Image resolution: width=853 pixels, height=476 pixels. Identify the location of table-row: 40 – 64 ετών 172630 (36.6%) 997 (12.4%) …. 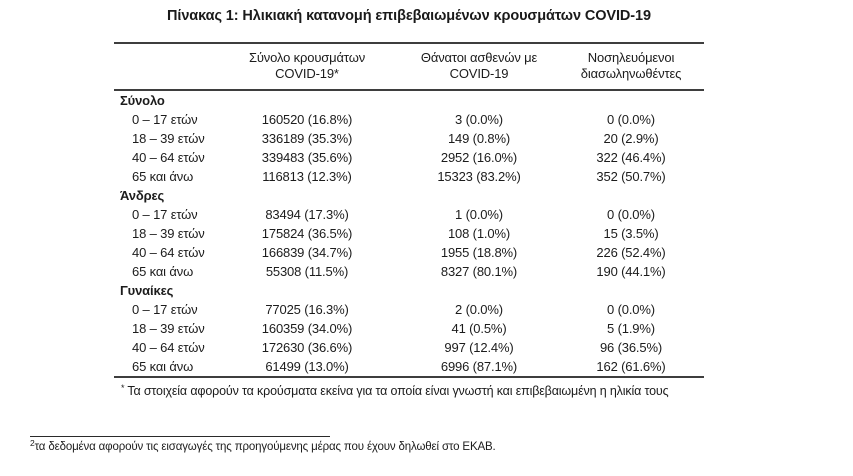
(409, 347).